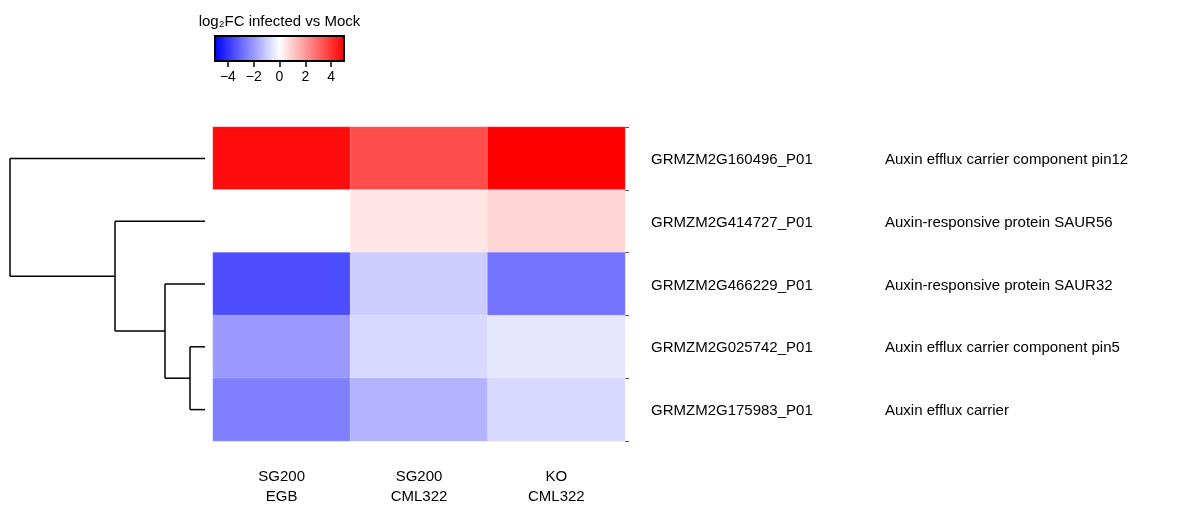 The height and width of the screenshot is (506, 1193). I want to click on y-tick-label: GRMZM2G175983_P01, so click(732, 410).